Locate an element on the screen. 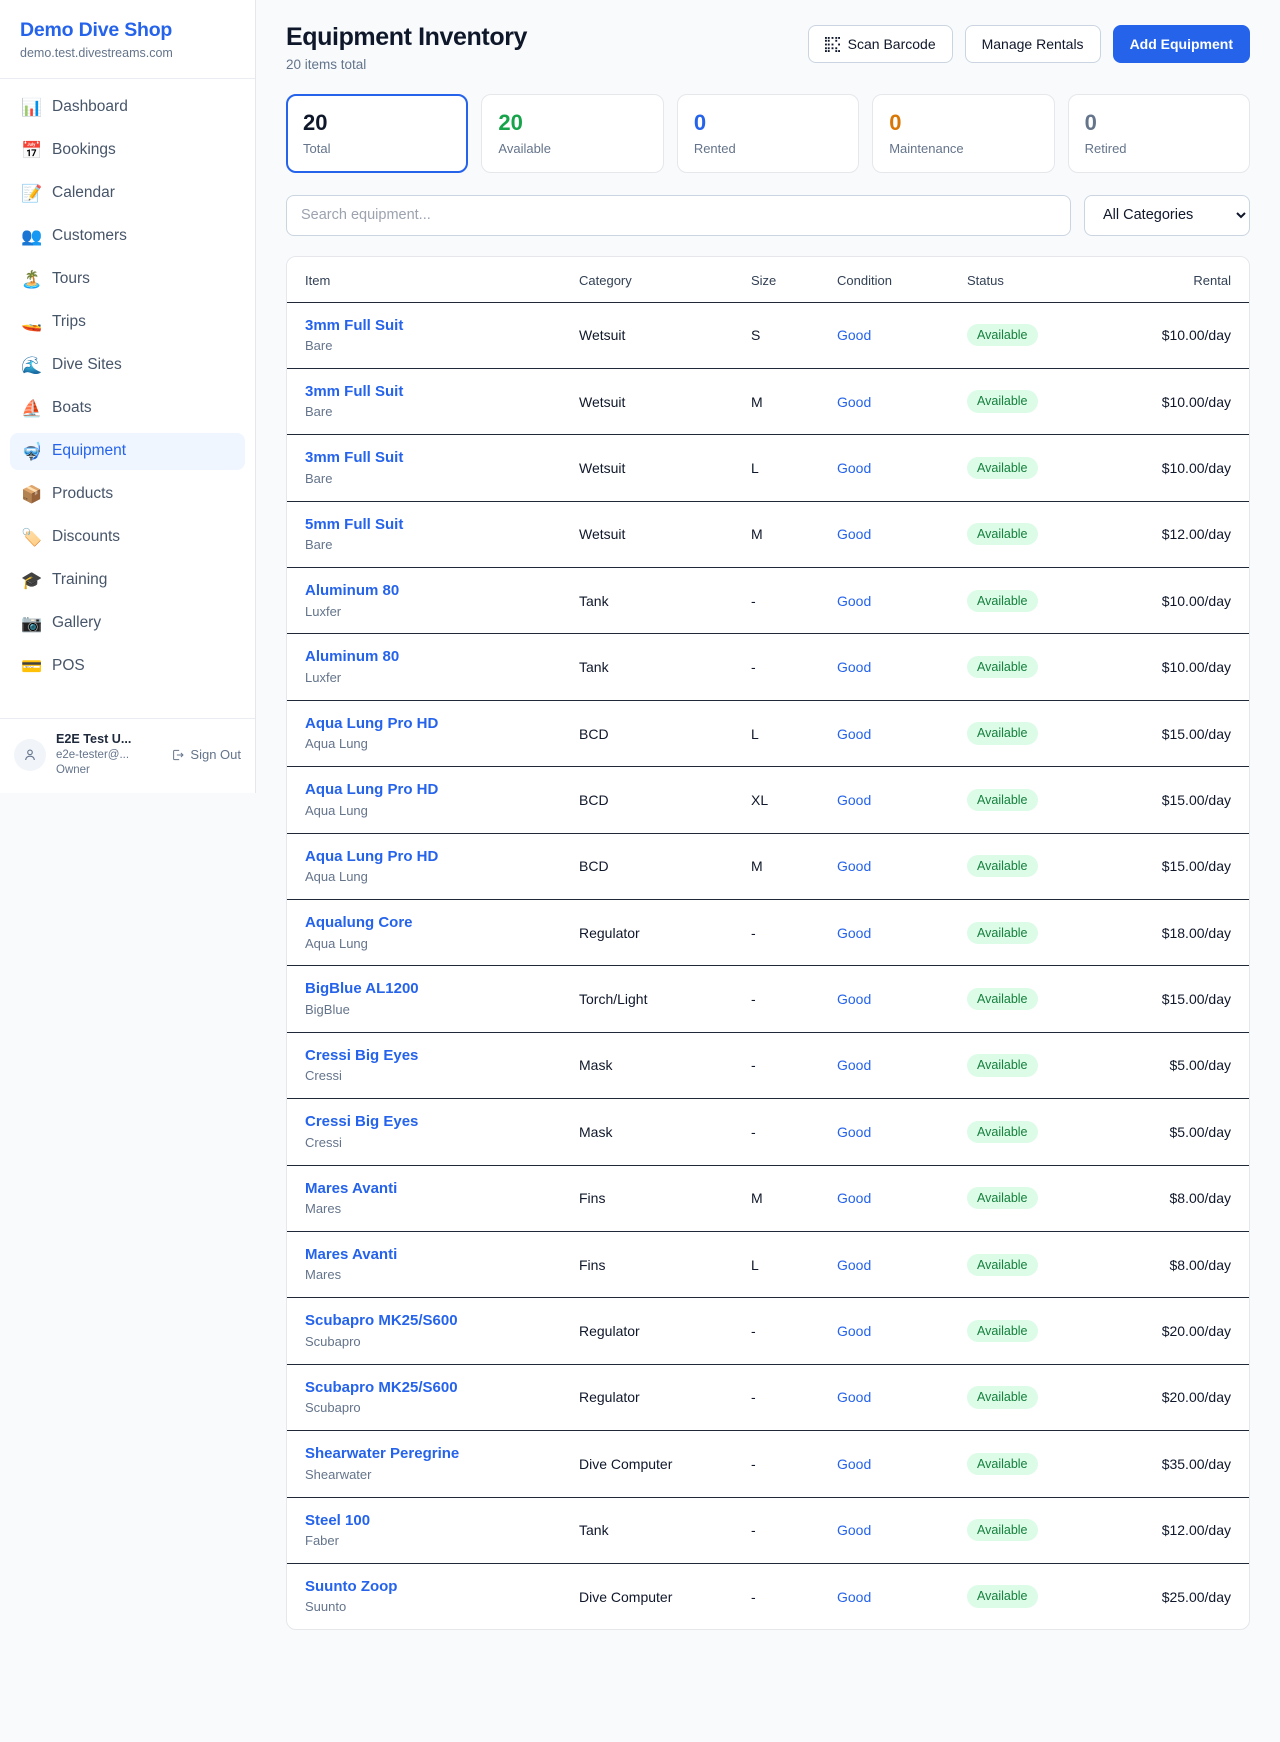 This screenshot has width=1280, height=1742. category-select: All Categories is located at coordinates (1167, 215).